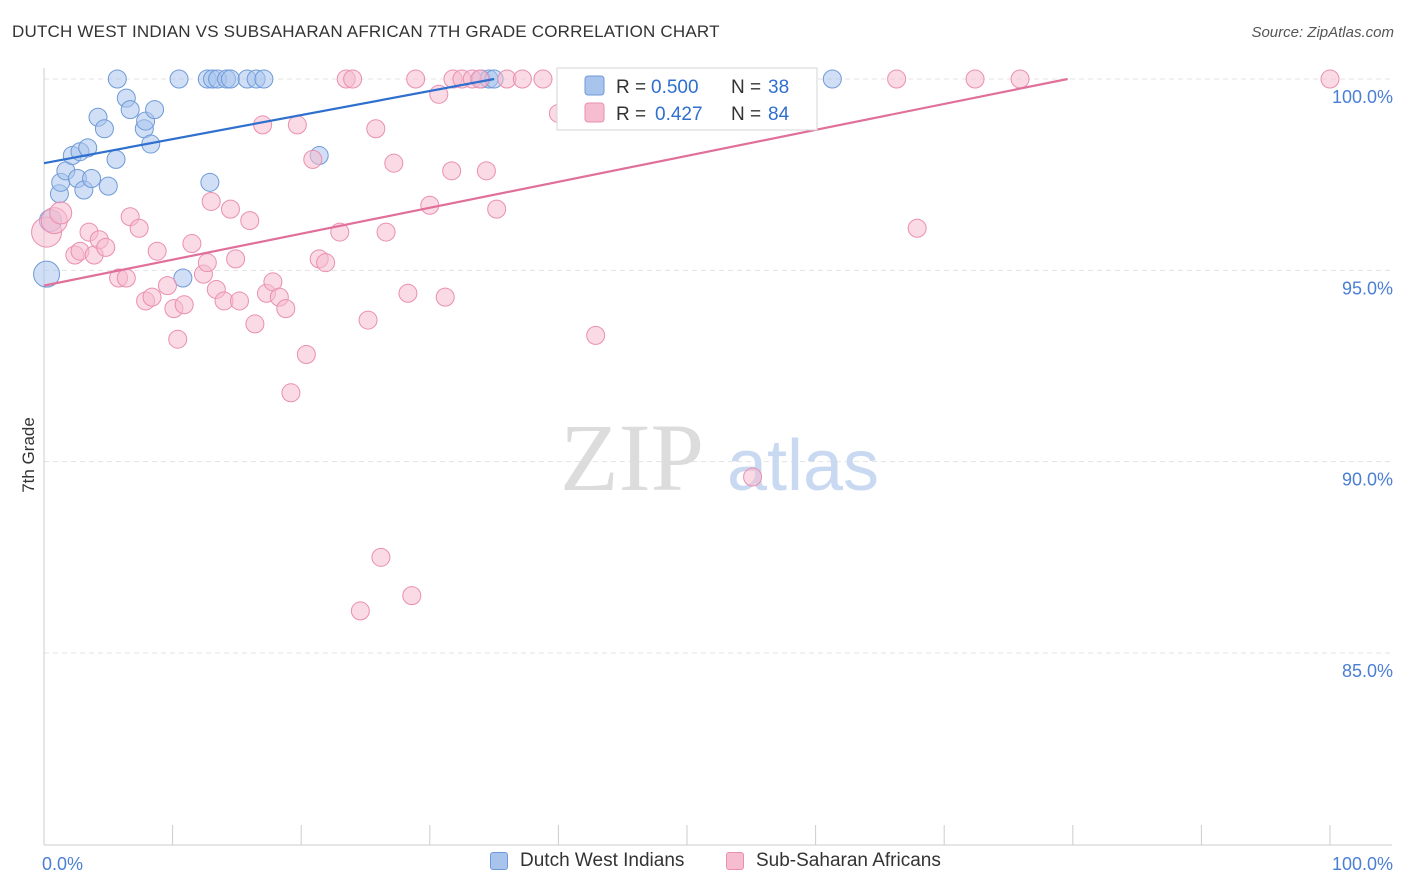  Describe the element at coordinates (703, 865) in the screenshot. I see `bottom-legend: Dutch West Indians Sub-Saharan Africans` at that location.